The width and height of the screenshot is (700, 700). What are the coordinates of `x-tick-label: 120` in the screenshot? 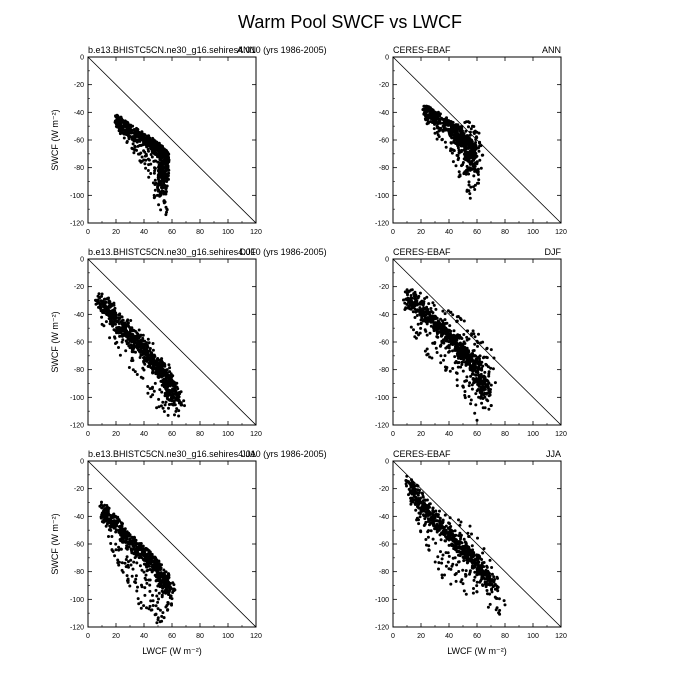 It's located at (256, 636).